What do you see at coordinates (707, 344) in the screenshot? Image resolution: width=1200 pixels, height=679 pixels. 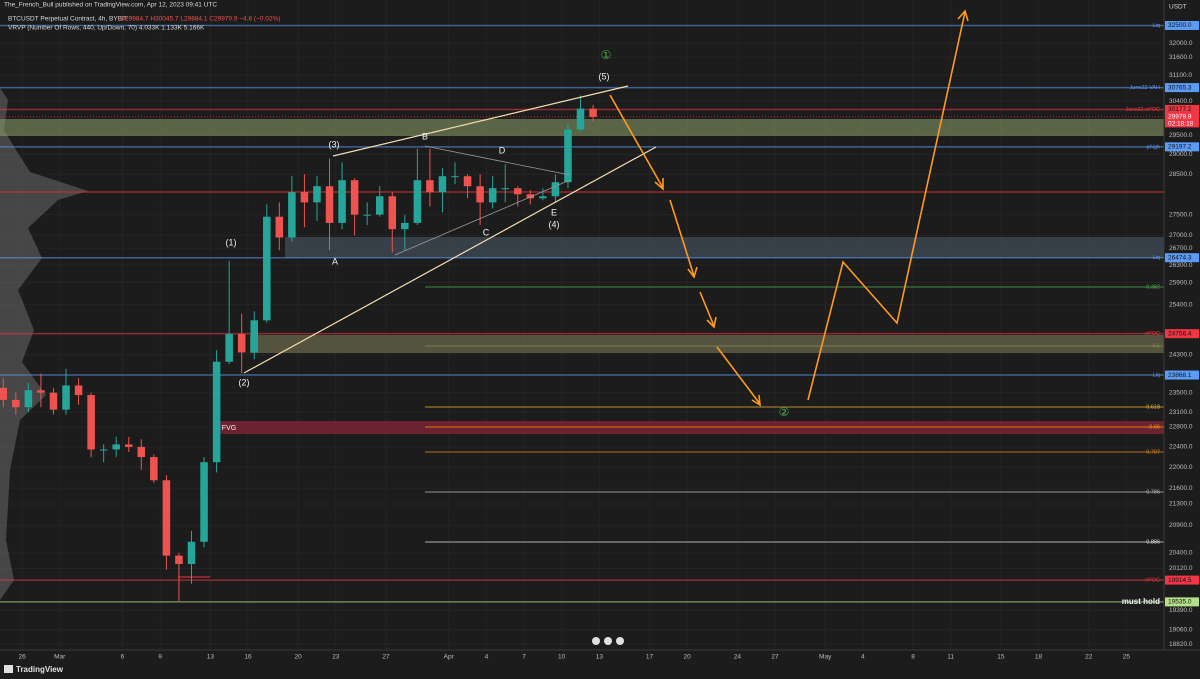 I see `value-zone` at bounding box center [707, 344].